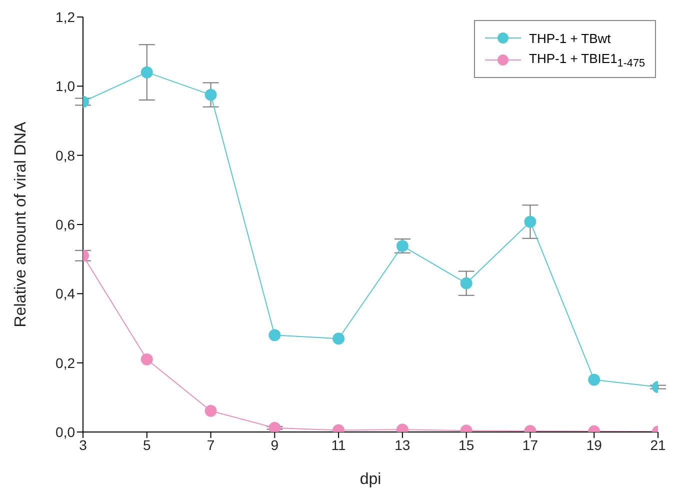 Image resolution: width=676 pixels, height=497 pixels. What do you see at coordinates (83, 444) in the screenshot?
I see `x-tick-label: 3` at bounding box center [83, 444].